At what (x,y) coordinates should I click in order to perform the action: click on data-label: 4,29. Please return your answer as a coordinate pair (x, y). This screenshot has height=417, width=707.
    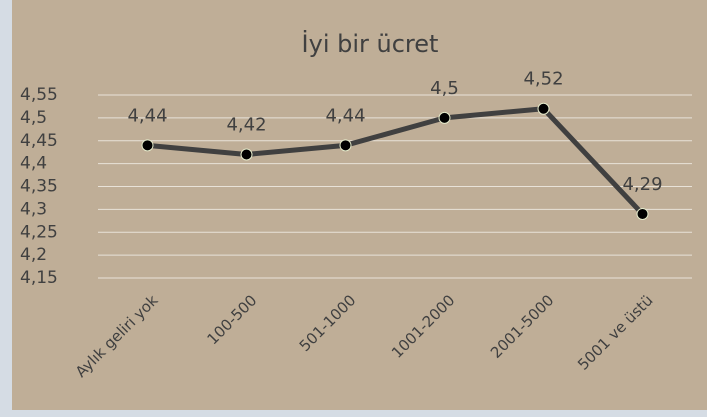
    Looking at the image, I should click on (642, 184).